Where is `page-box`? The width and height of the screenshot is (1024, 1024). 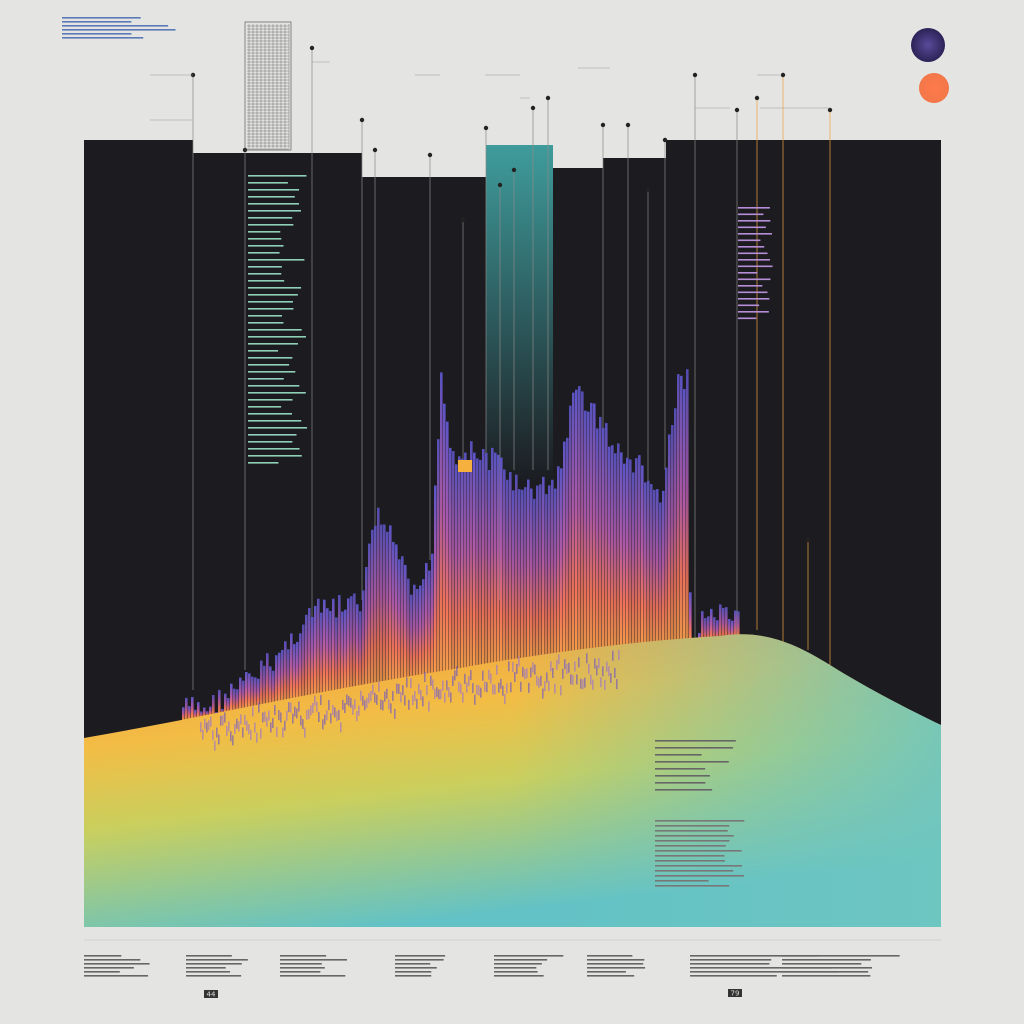 page-box is located at coordinates (211, 994).